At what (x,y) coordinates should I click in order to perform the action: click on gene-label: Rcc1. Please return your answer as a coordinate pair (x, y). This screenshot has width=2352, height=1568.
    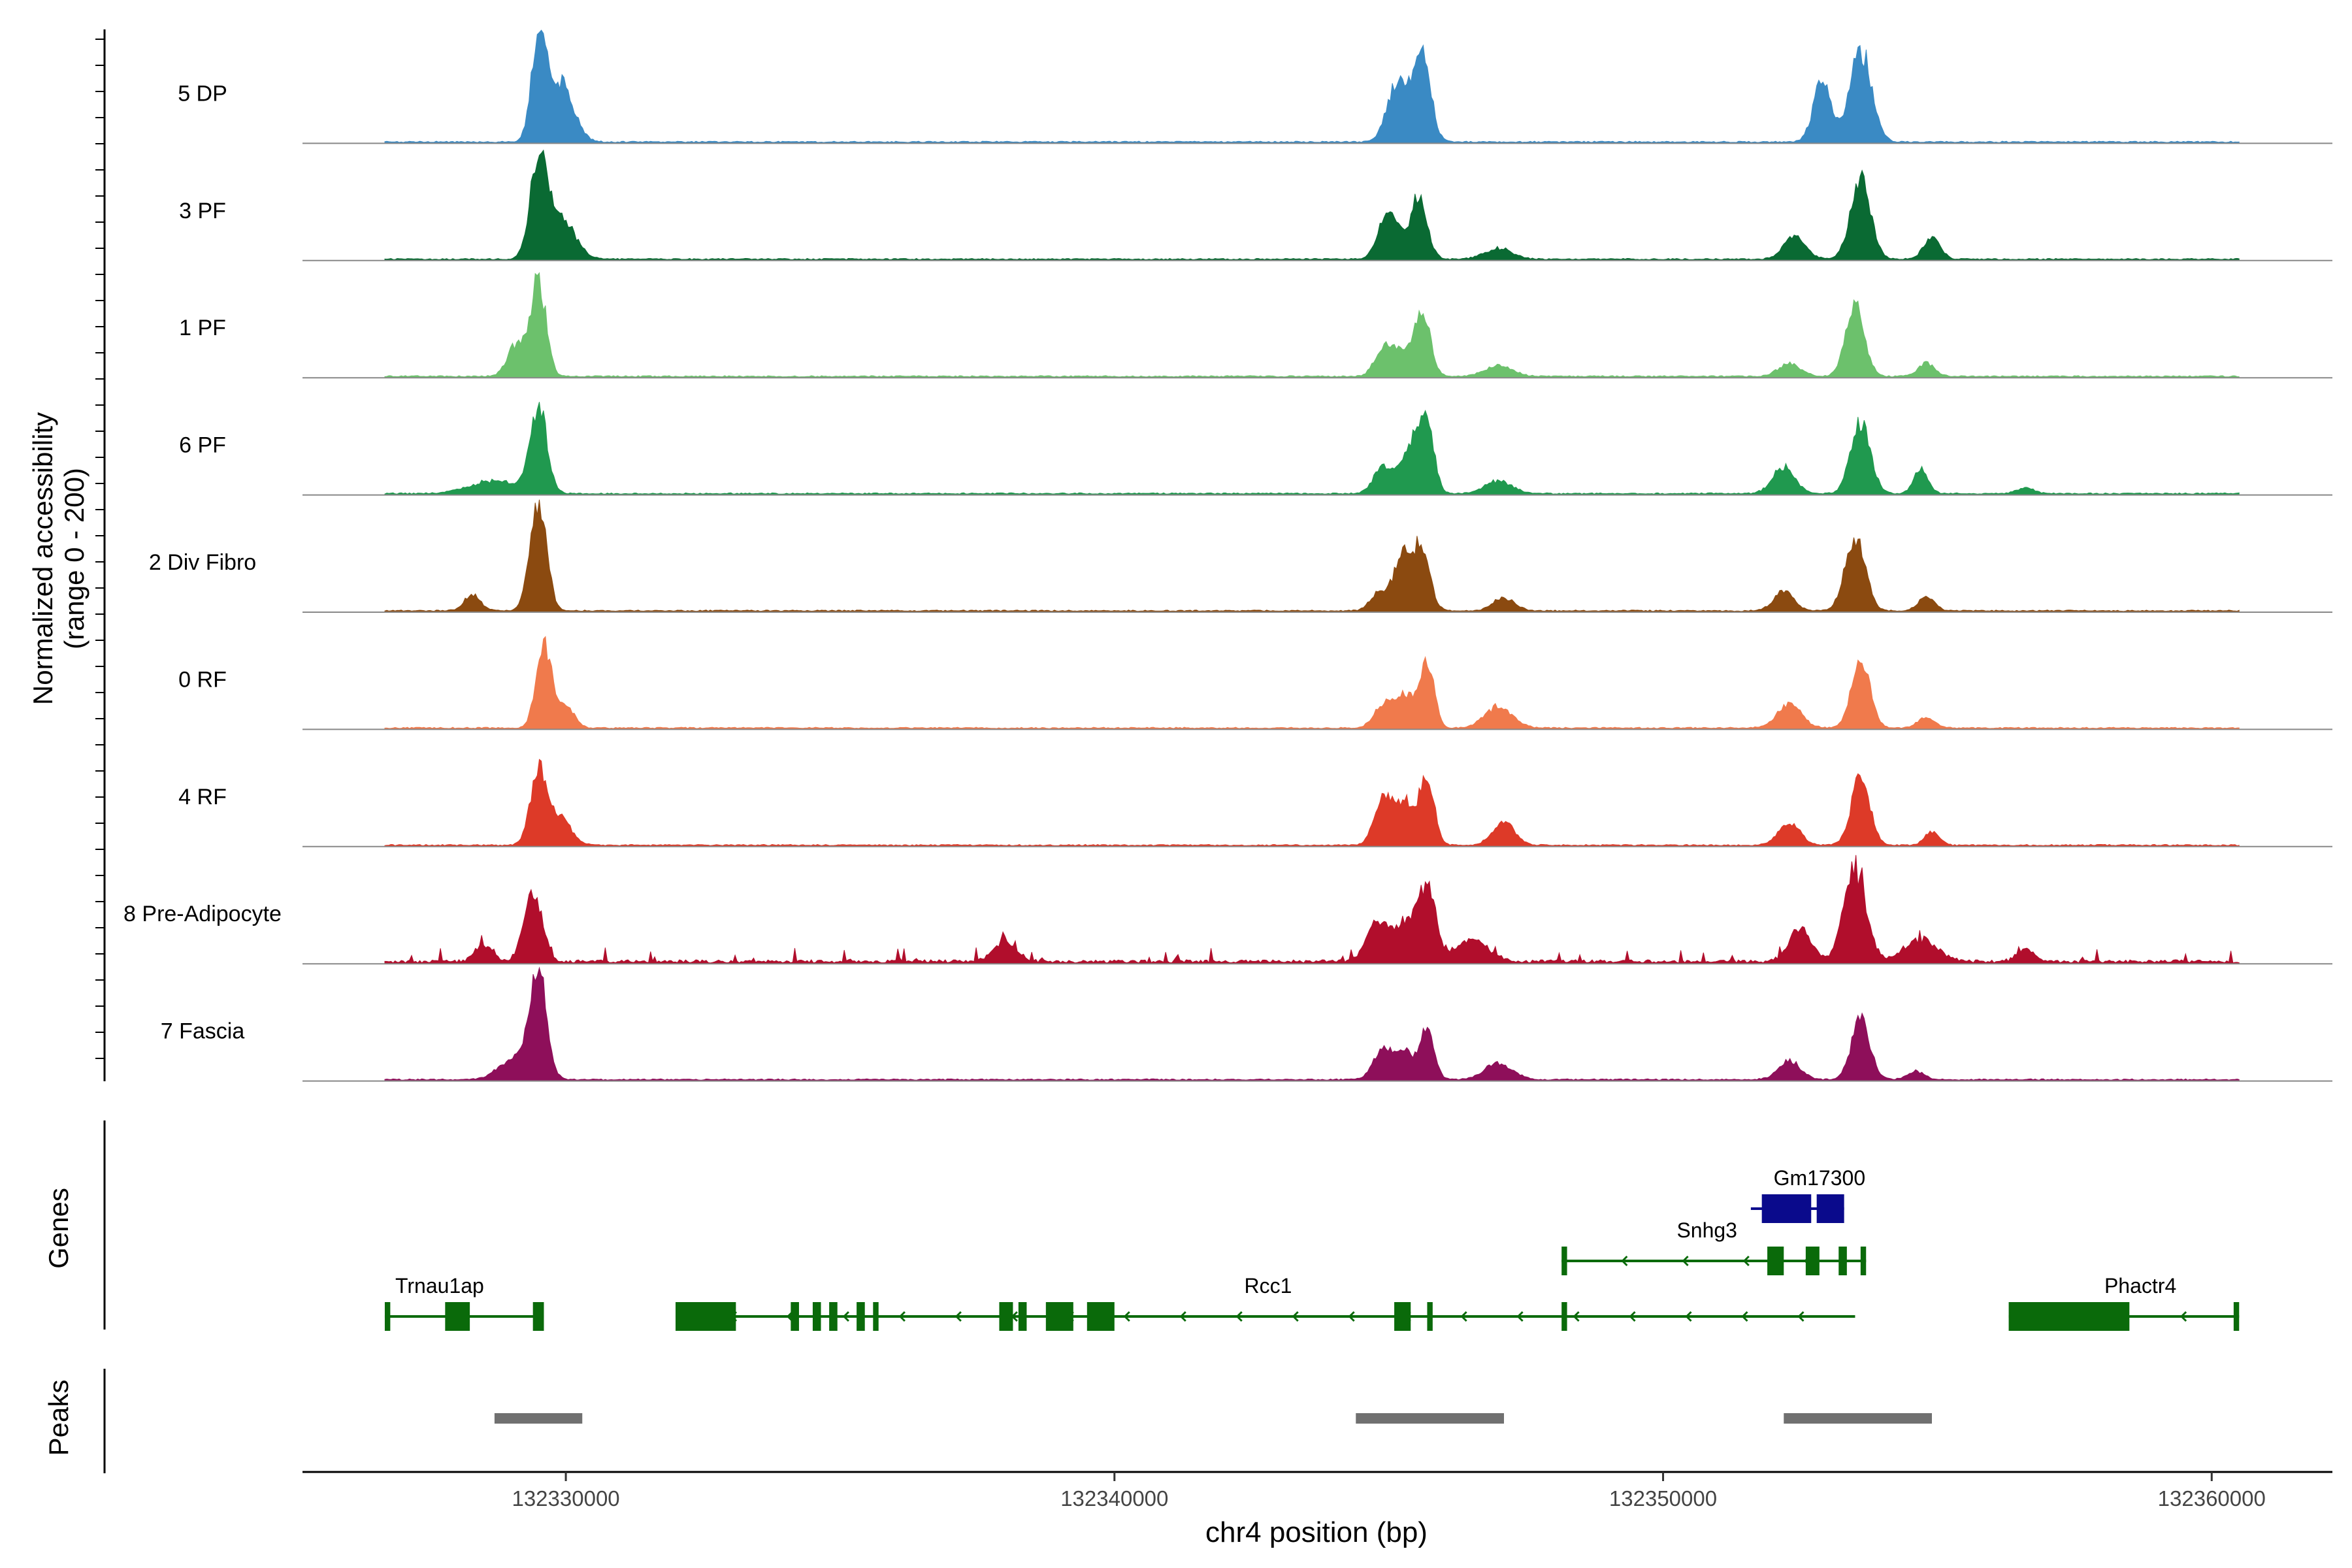
    Looking at the image, I should click on (1268, 1286).